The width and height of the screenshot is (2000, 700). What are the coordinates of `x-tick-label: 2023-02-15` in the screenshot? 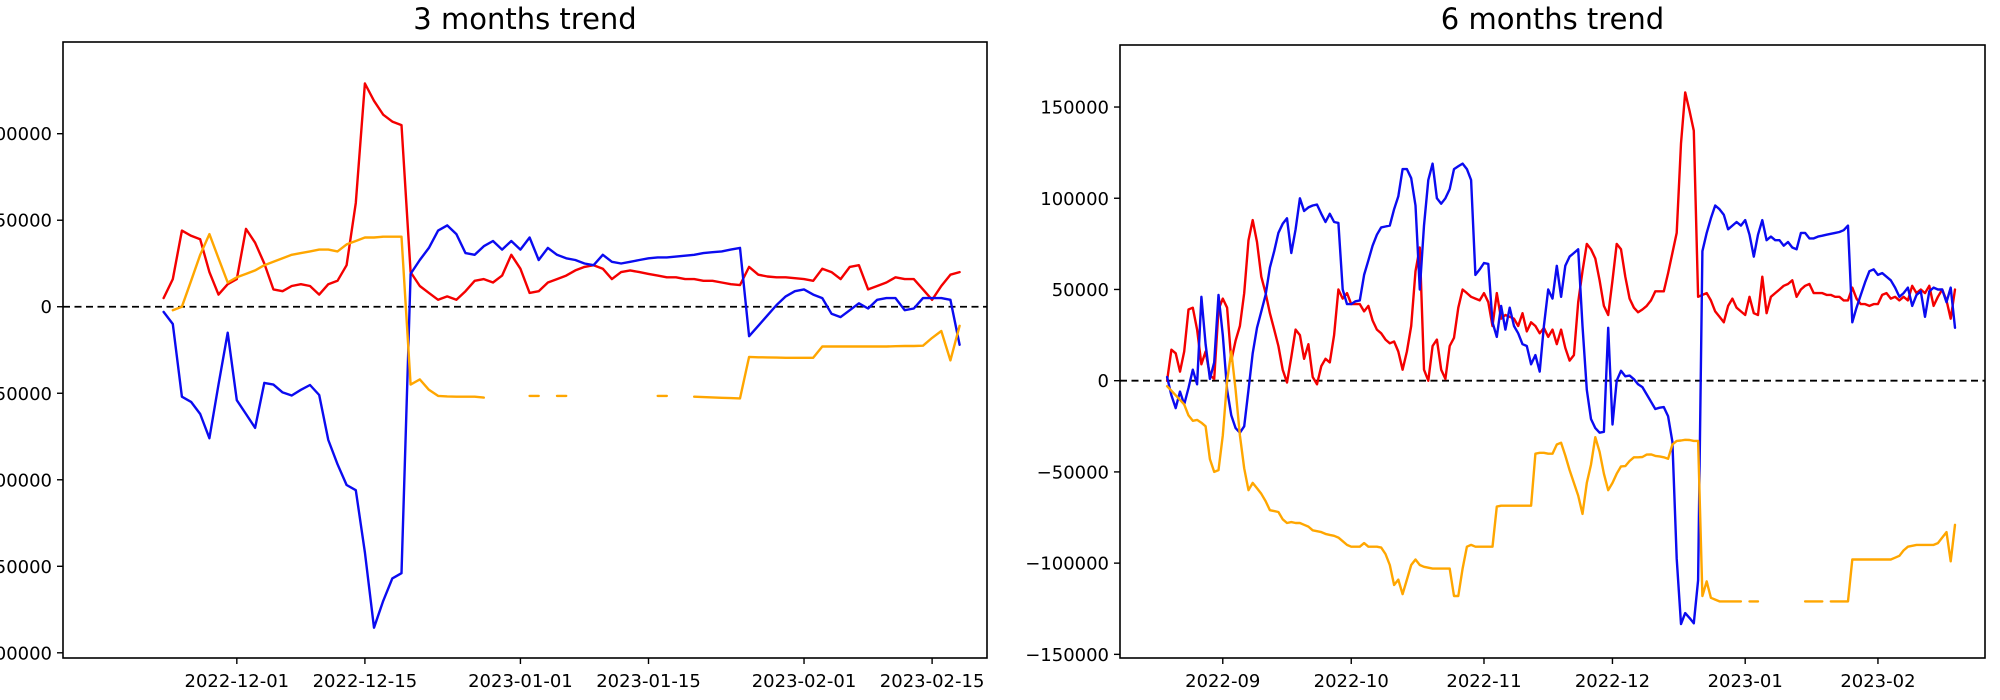 It's located at (932, 681).